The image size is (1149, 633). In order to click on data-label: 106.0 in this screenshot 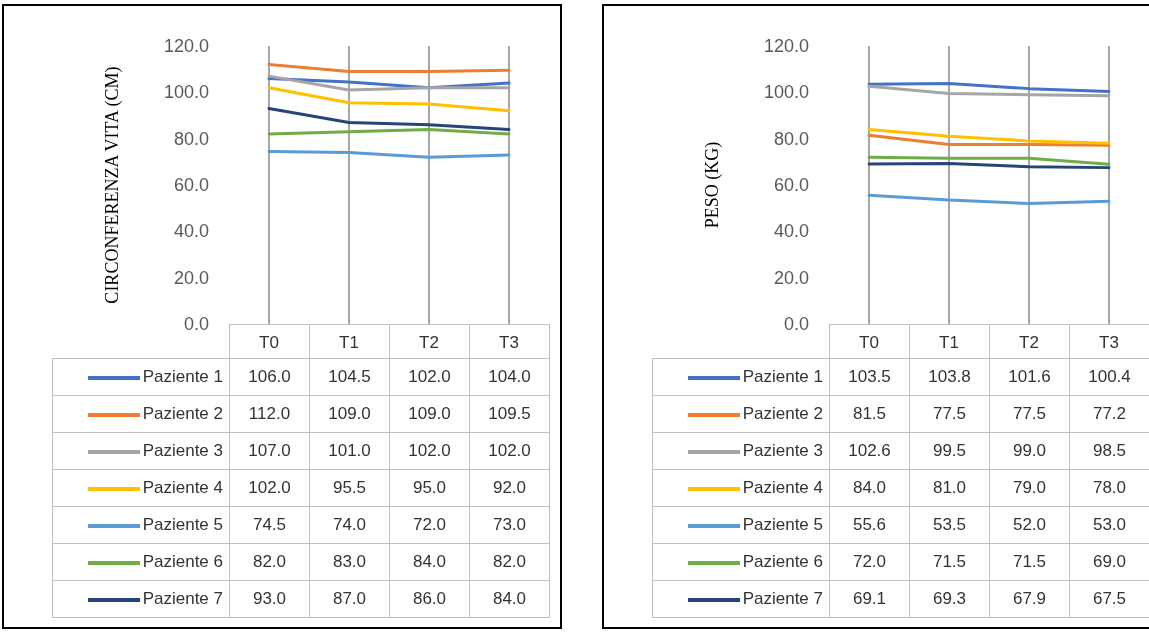, I will do `click(269, 377)`.